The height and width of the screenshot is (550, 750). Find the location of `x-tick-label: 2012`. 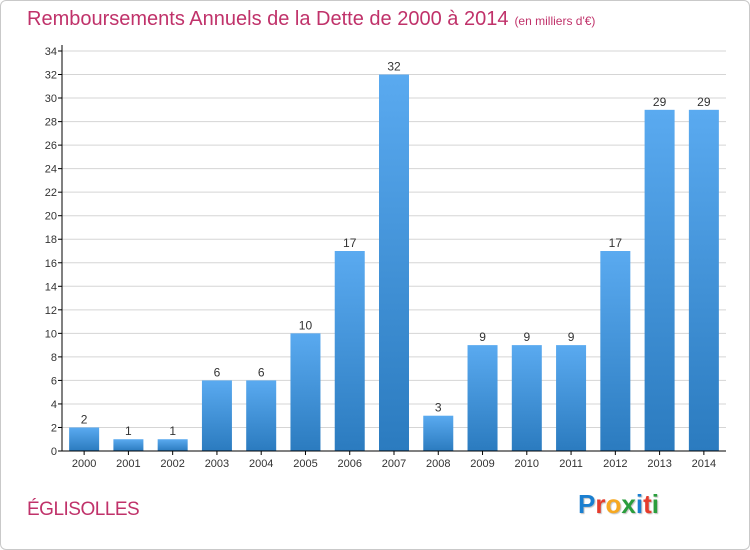

x-tick-label: 2012 is located at coordinates (615, 464).